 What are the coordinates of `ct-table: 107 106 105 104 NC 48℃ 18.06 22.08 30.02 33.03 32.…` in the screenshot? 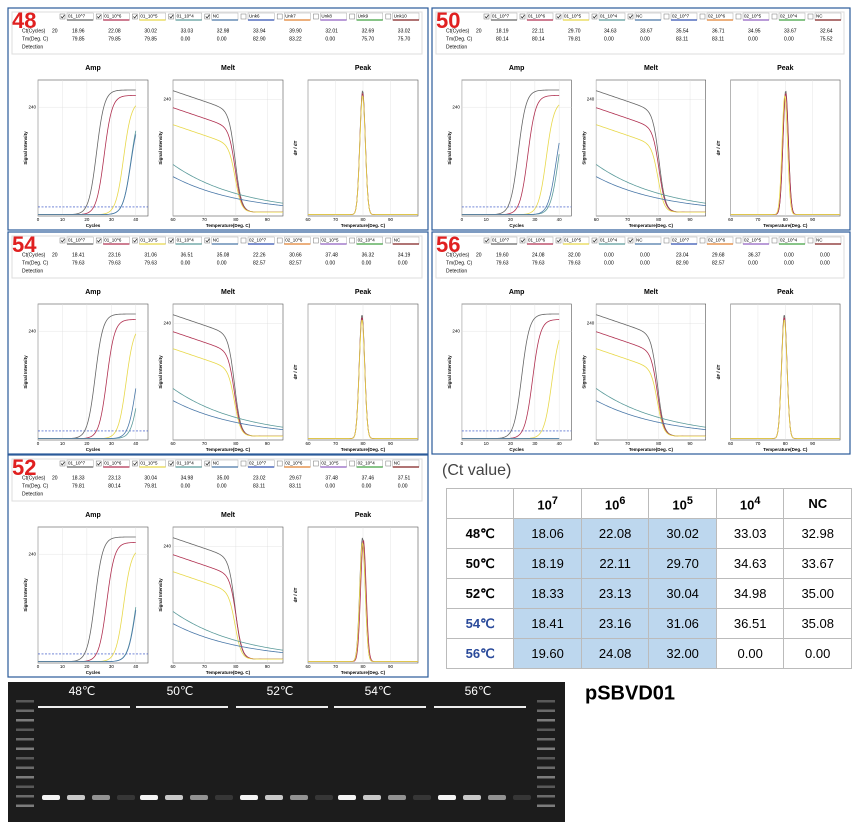 It's located at (648, 578).